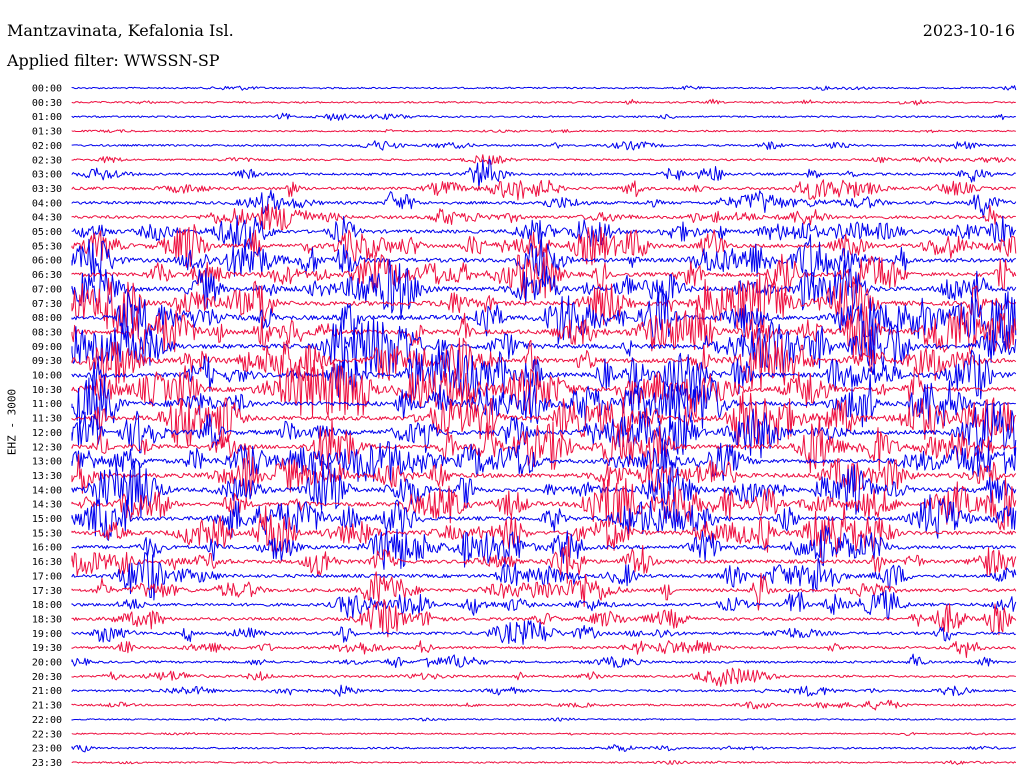 Image resolution: width=1024 pixels, height=780 pixels. What do you see at coordinates (47, 189) in the screenshot?
I see `row-label-0330: 03:30` at bounding box center [47, 189].